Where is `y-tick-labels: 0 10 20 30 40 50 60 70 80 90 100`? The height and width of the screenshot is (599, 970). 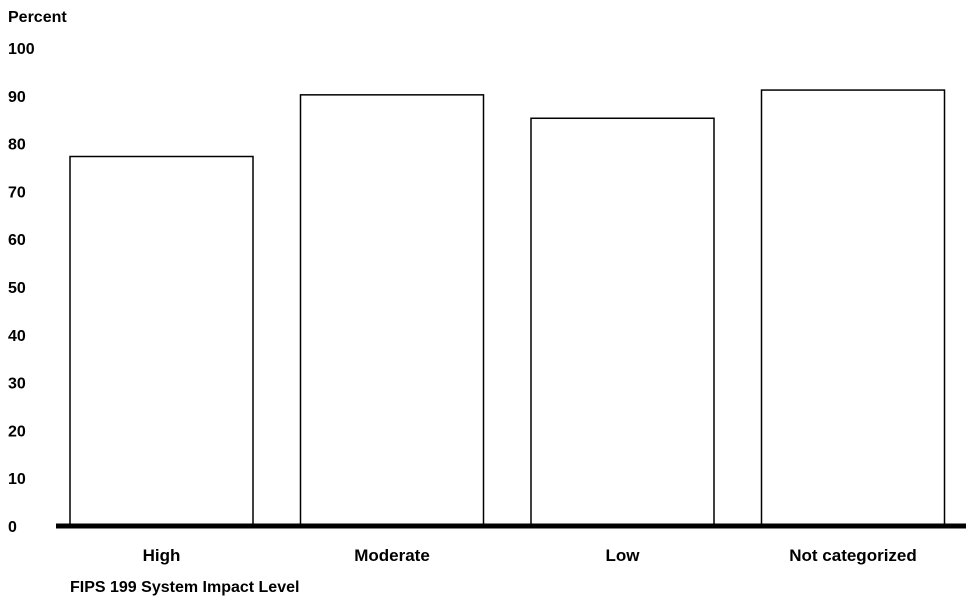 y-tick-labels: 0 10 20 30 40 50 60 70 80 90 100 is located at coordinates (21, 288).